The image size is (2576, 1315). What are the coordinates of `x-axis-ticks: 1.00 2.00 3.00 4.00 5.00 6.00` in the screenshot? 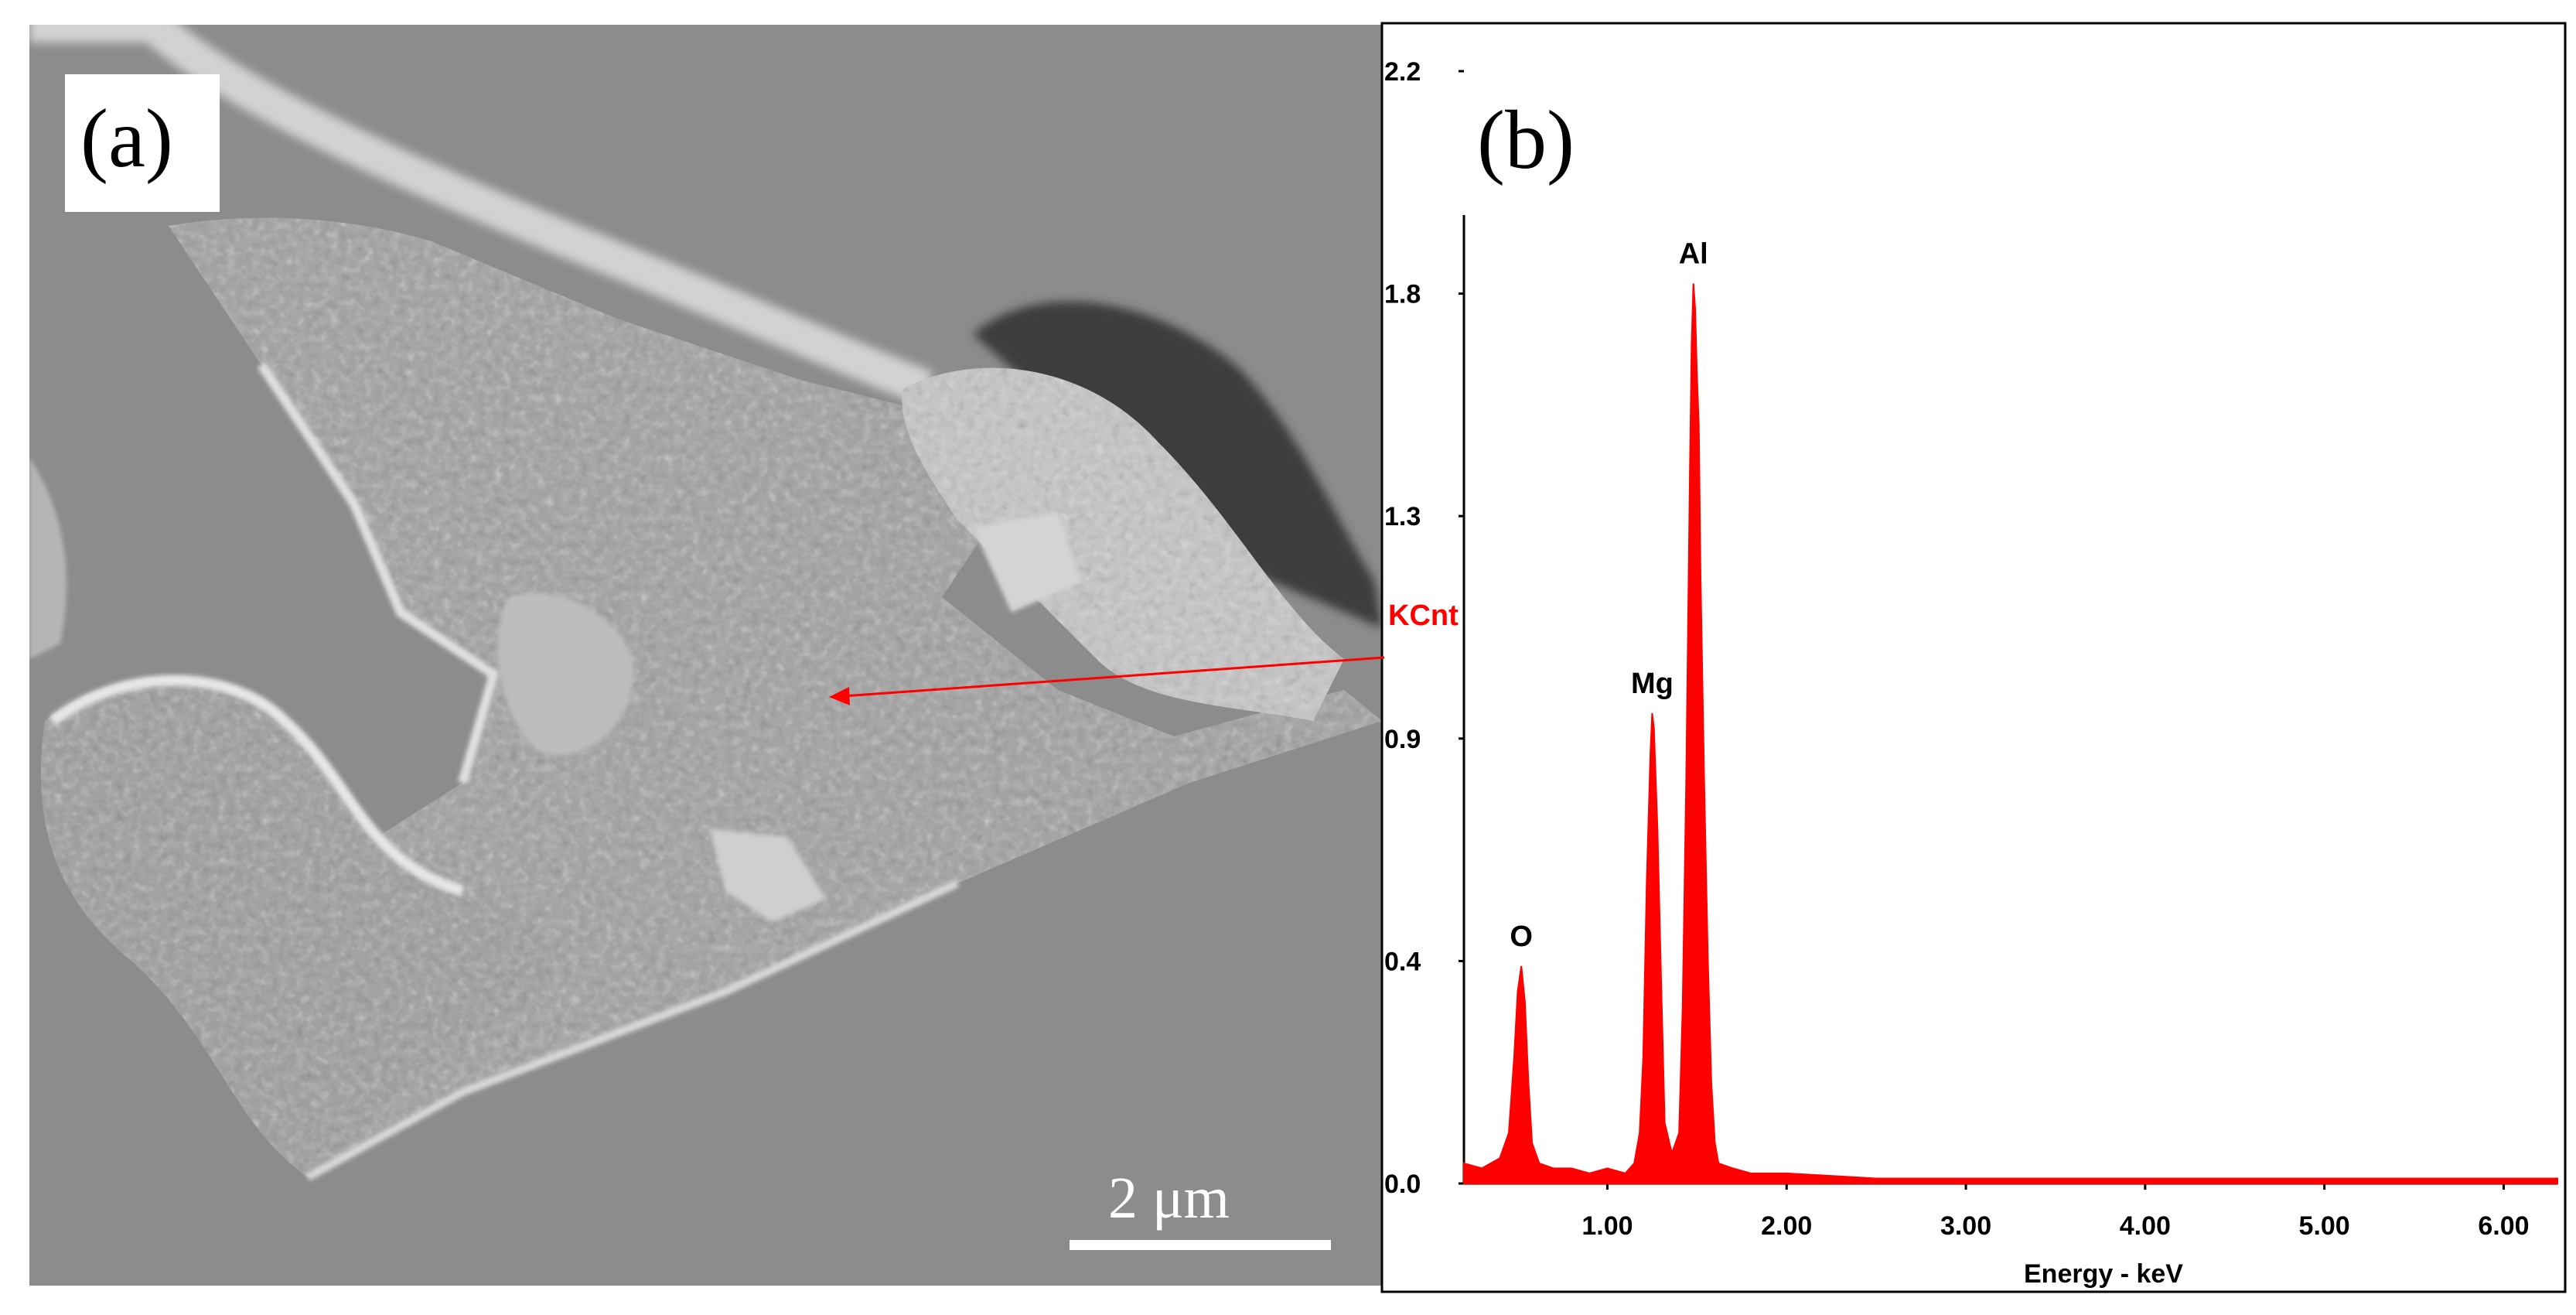 It's located at (2056, 1212).